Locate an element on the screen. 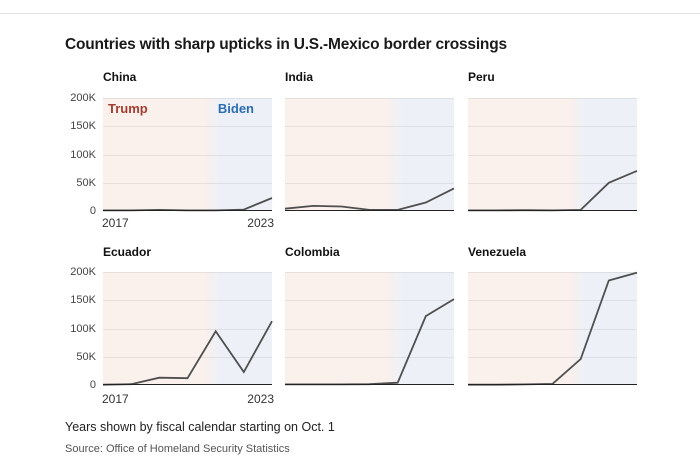  trump-era-label: Trump is located at coordinates (128, 108).